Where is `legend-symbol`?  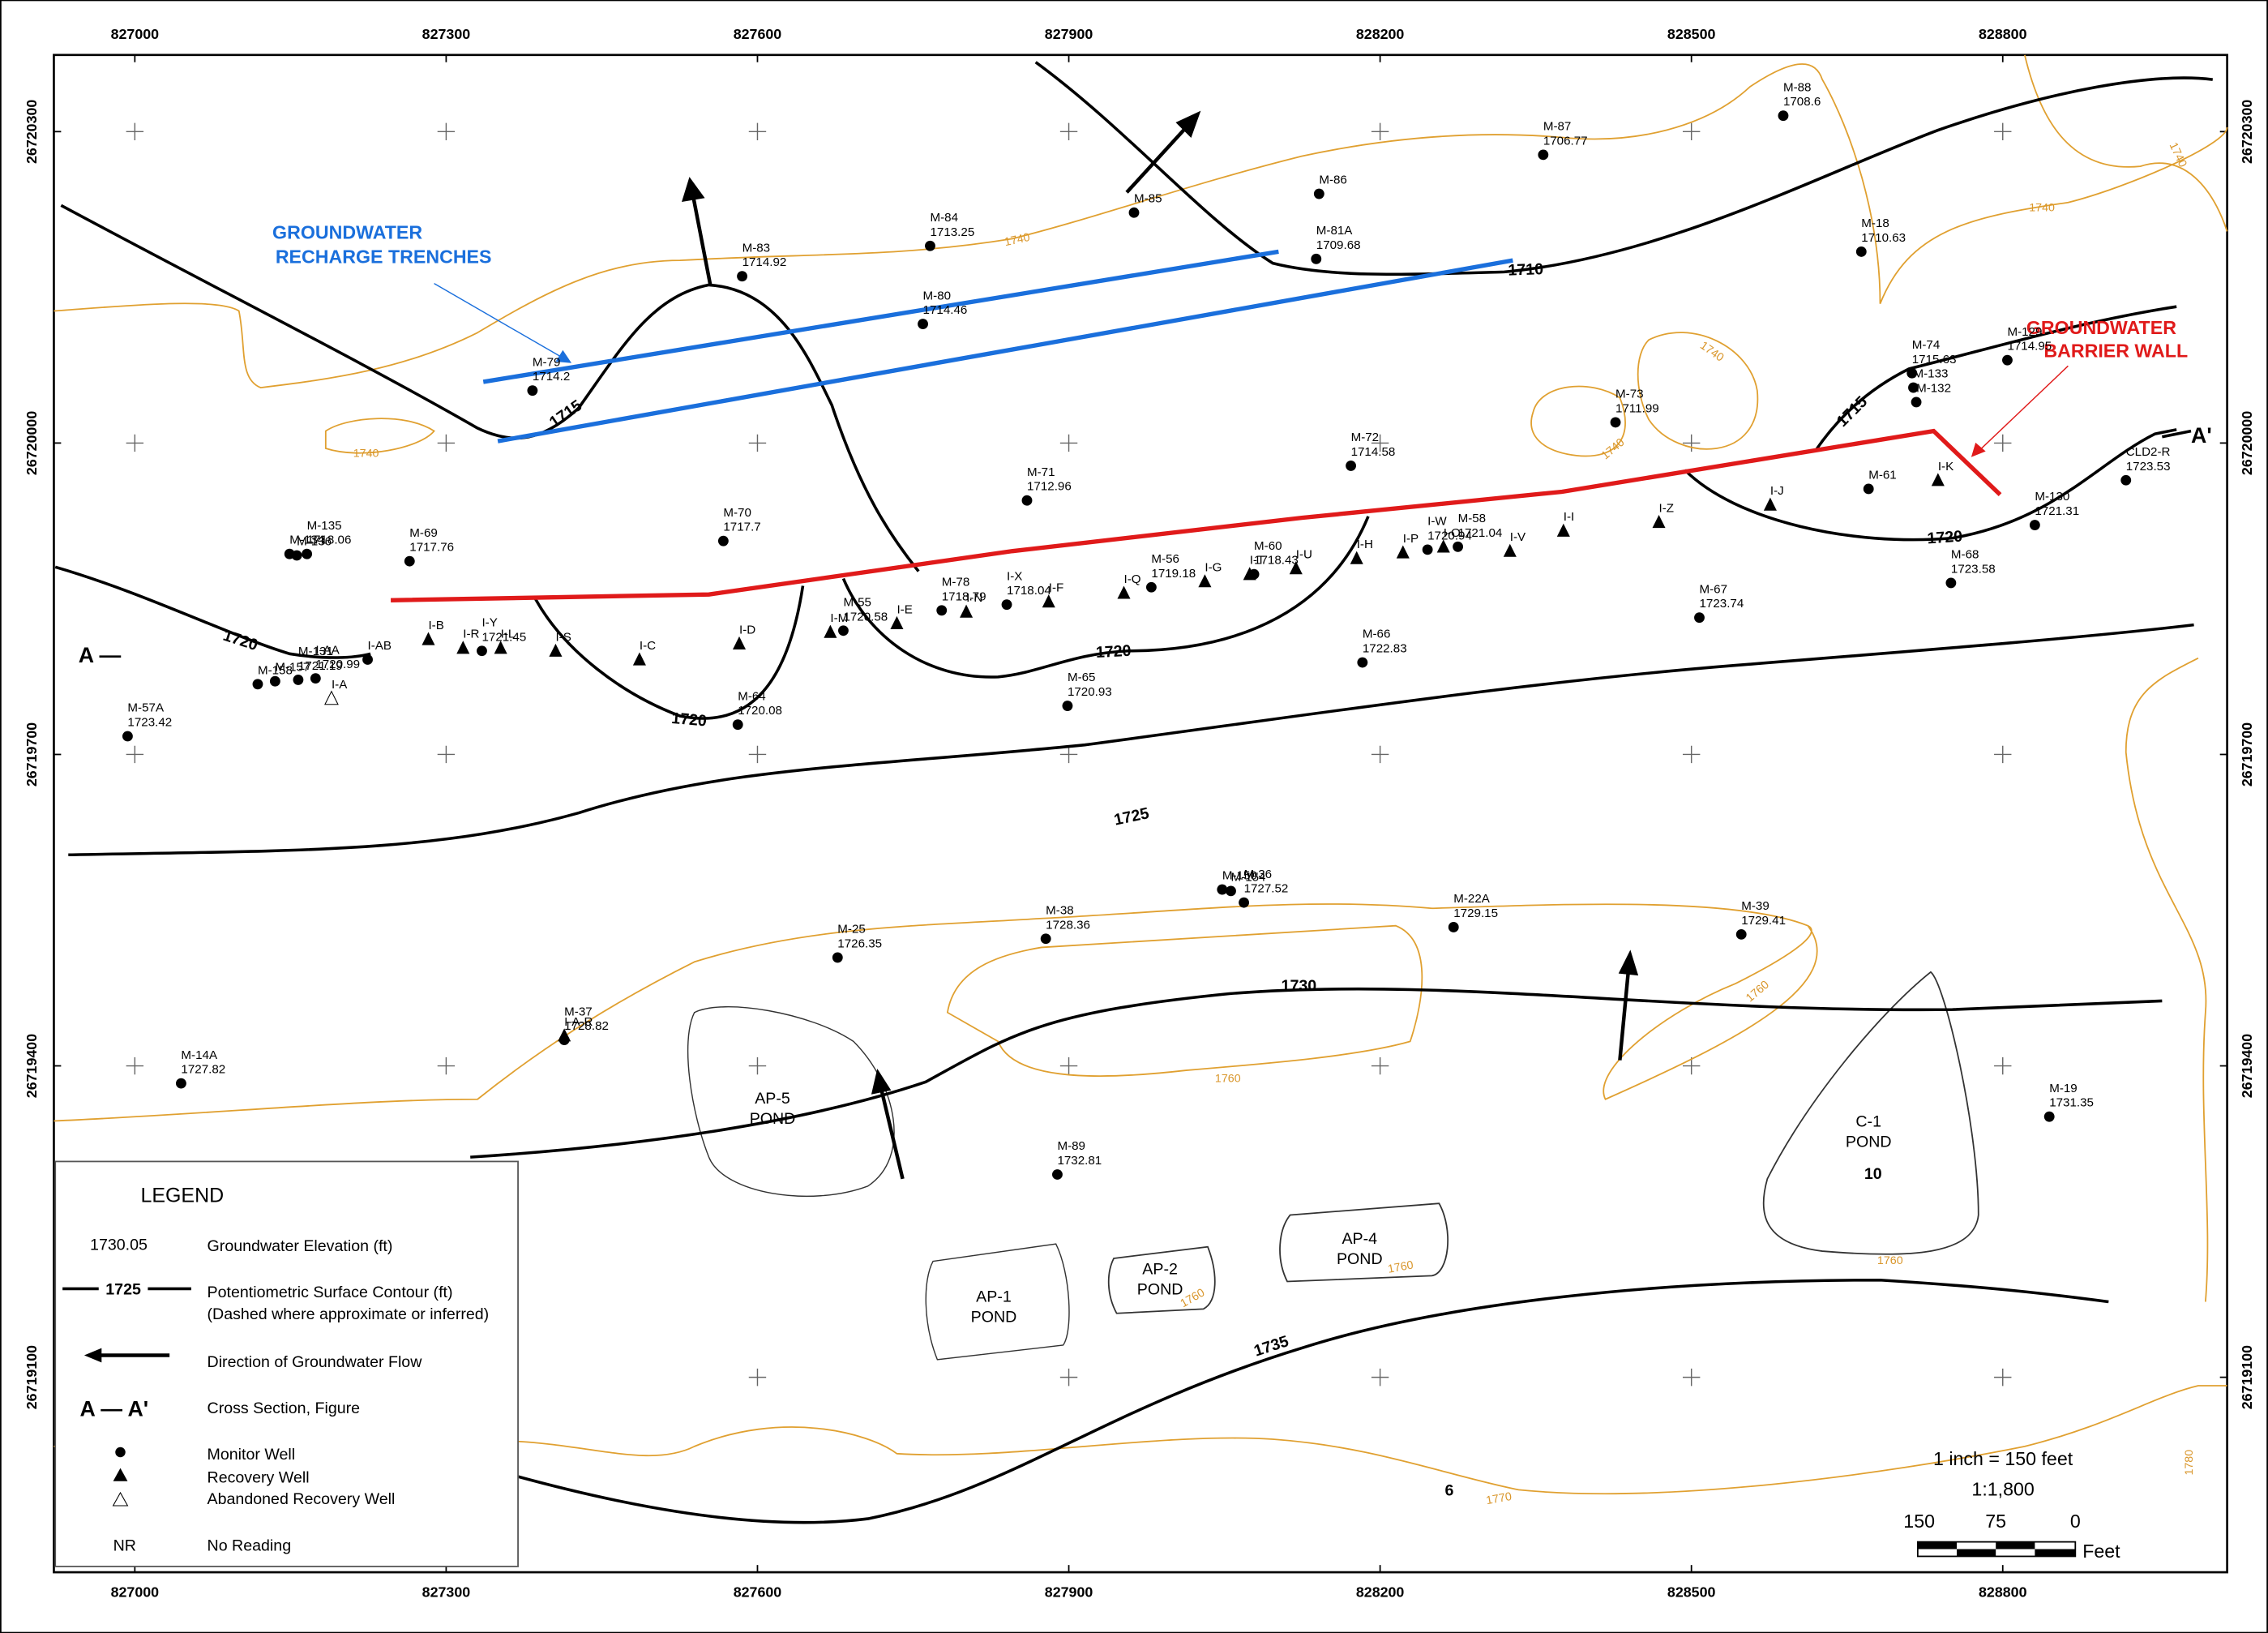 legend-symbol is located at coordinates (120, 1474).